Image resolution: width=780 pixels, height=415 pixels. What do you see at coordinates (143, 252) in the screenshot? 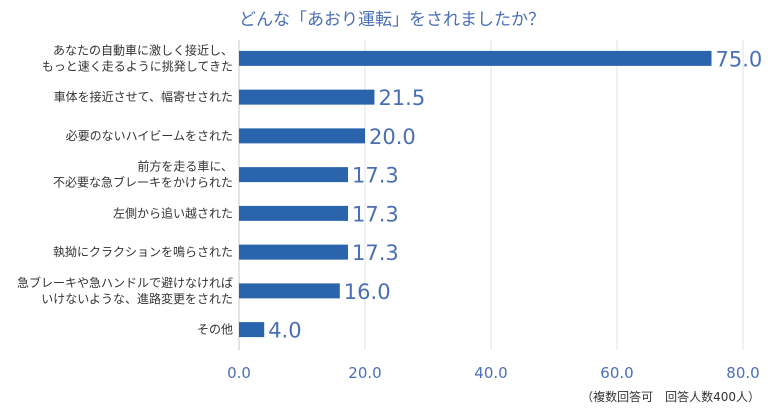
I see `category-label: 執拗にクラクションを鳴らされた` at bounding box center [143, 252].